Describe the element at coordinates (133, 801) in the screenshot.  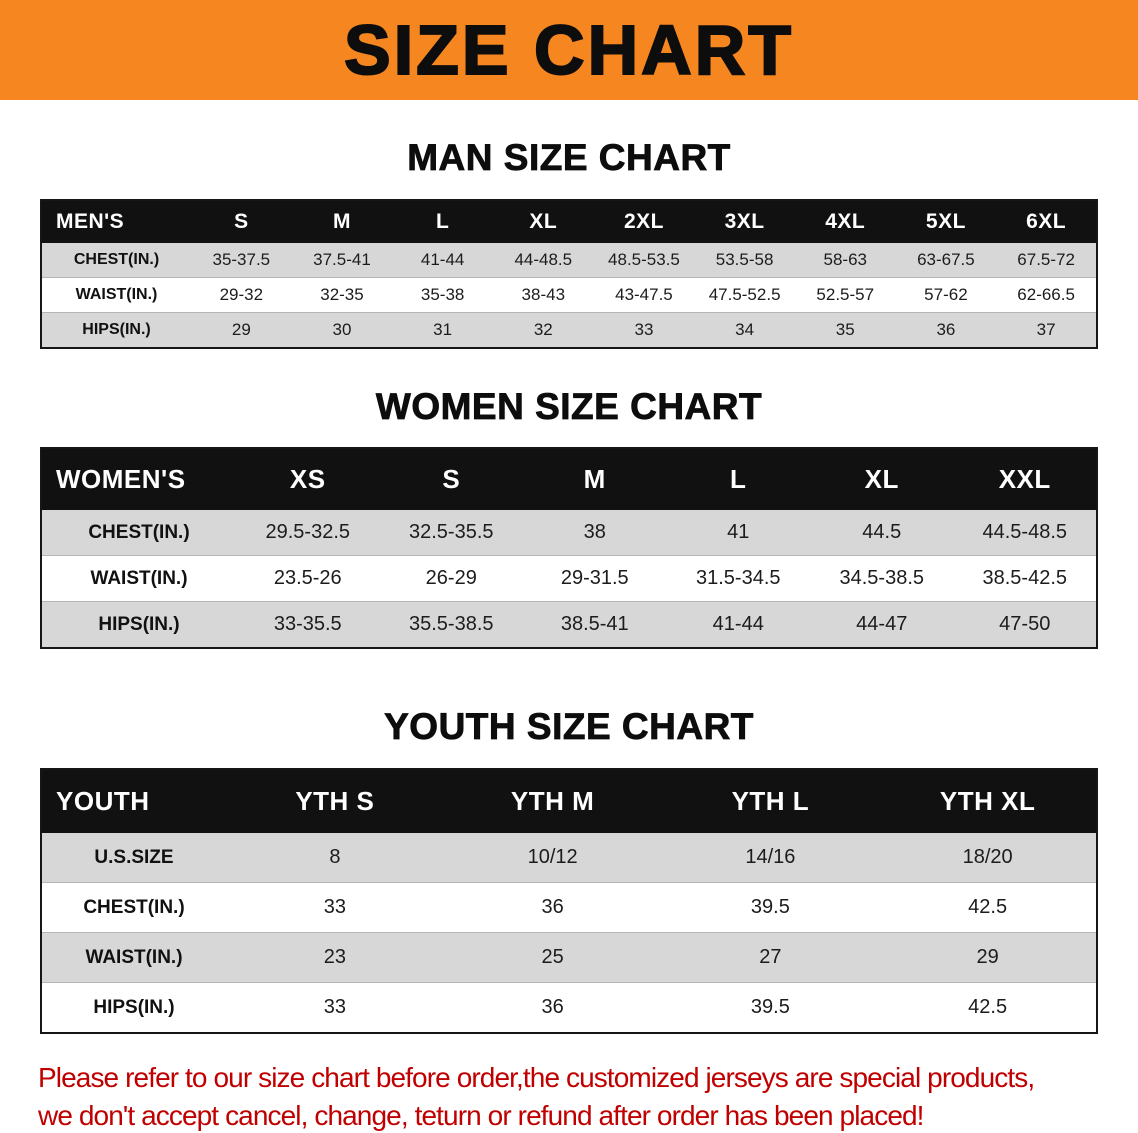
I see `youth-table-title: YOUTH` at that location.